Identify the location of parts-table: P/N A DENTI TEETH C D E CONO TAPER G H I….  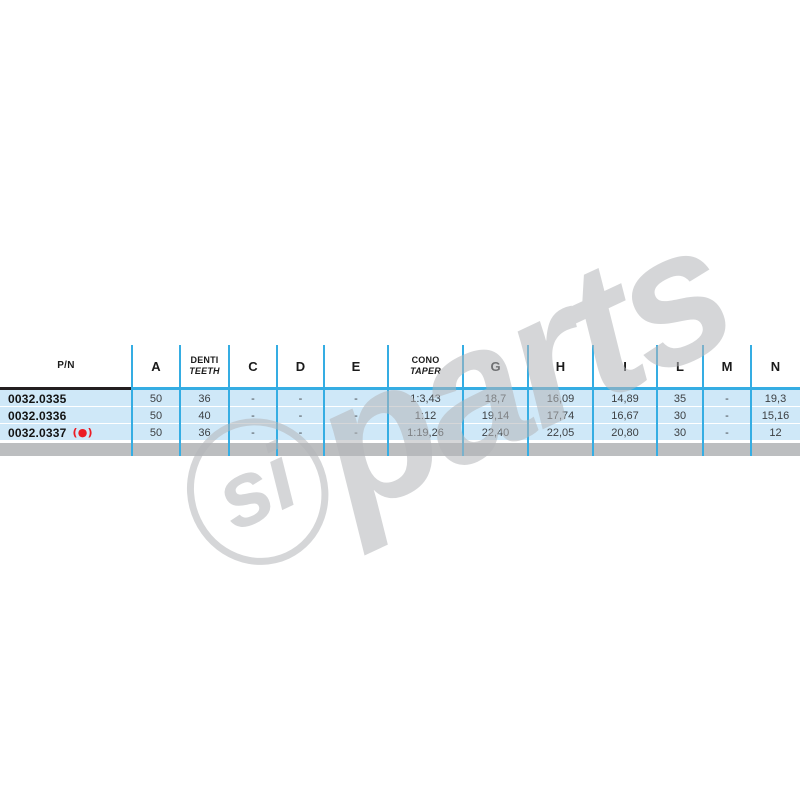
(400, 400).